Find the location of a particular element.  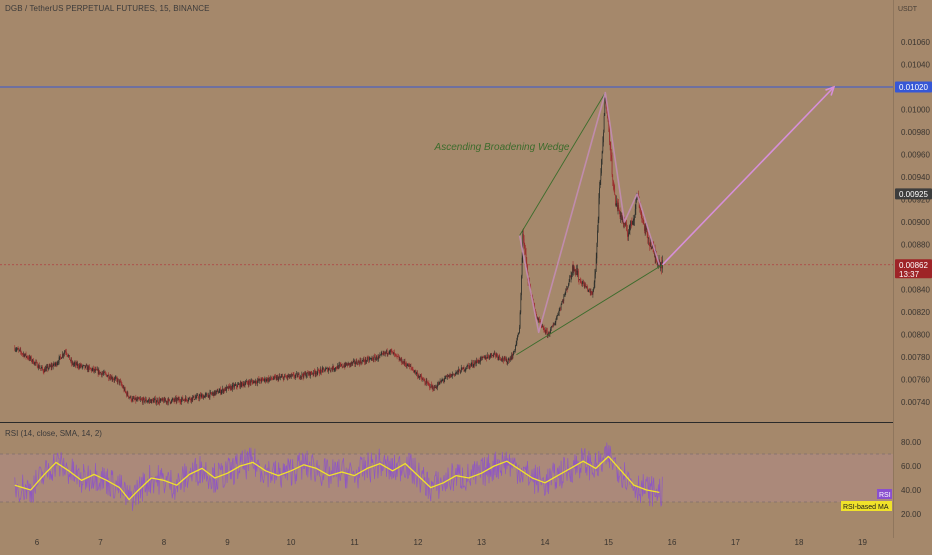

wedge-lower-line is located at coordinates (589, 310).